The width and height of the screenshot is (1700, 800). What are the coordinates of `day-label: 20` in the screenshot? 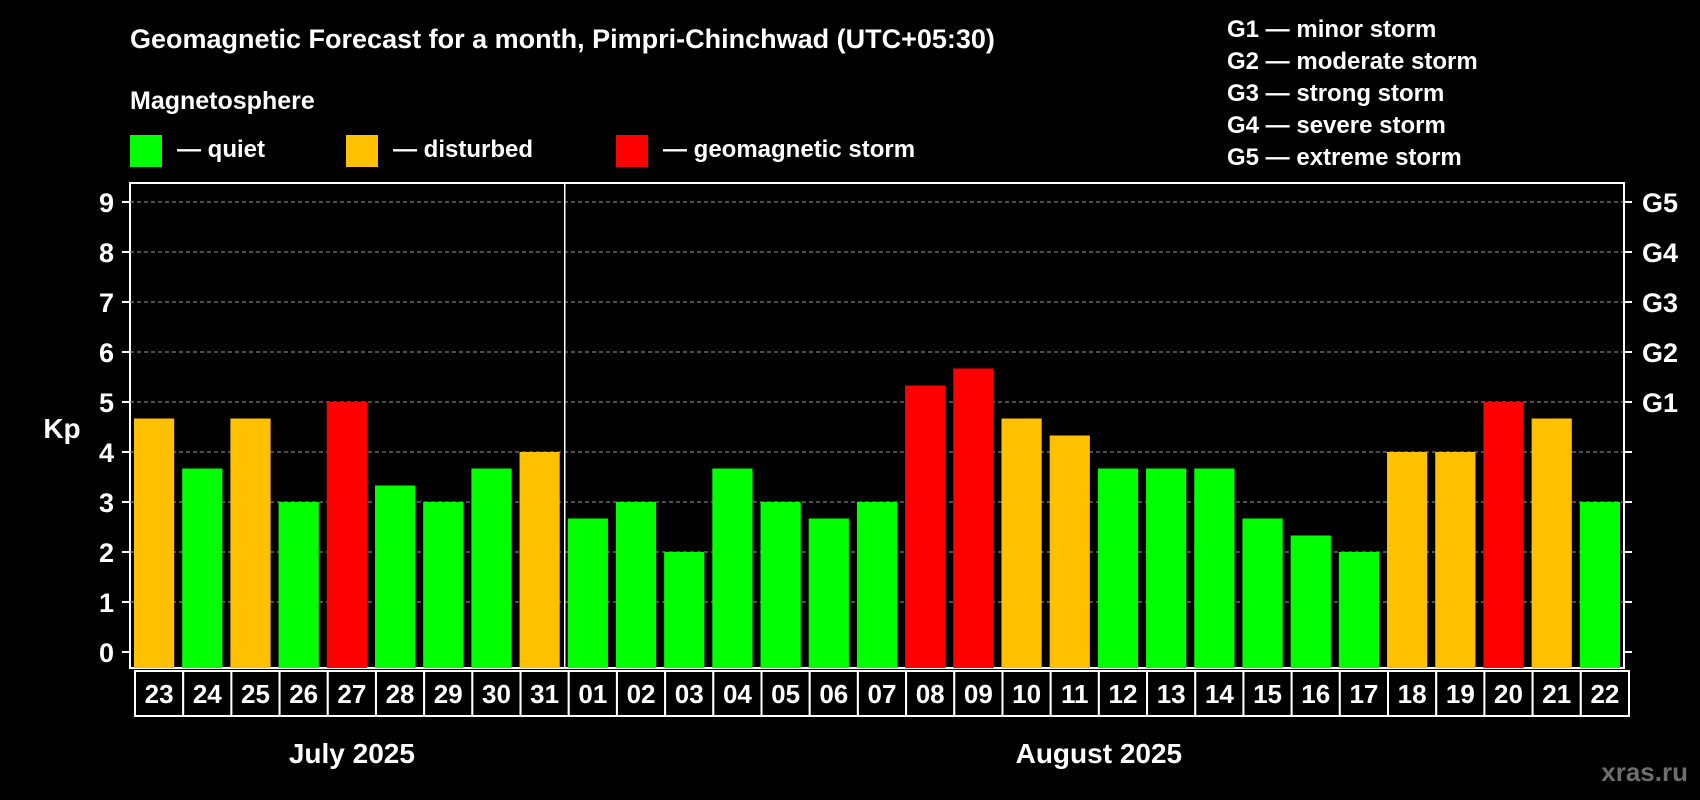 It's located at (1508, 694).